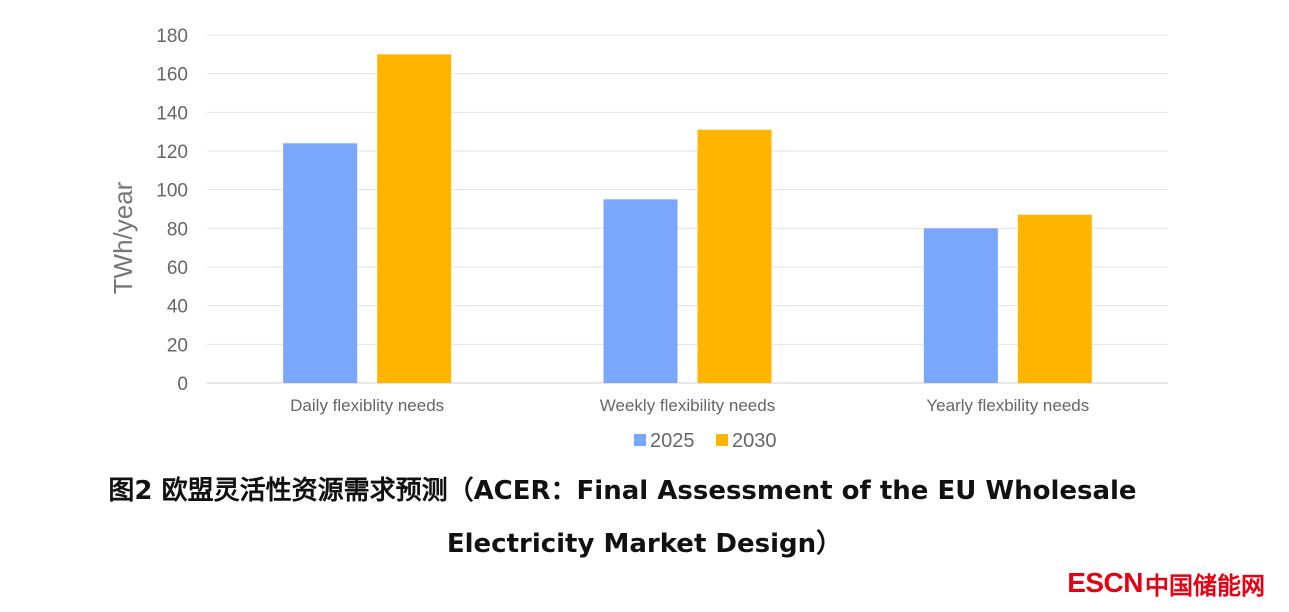  Describe the element at coordinates (640, 440) in the screenshot. I see `legend-swatch-2025` at that location.